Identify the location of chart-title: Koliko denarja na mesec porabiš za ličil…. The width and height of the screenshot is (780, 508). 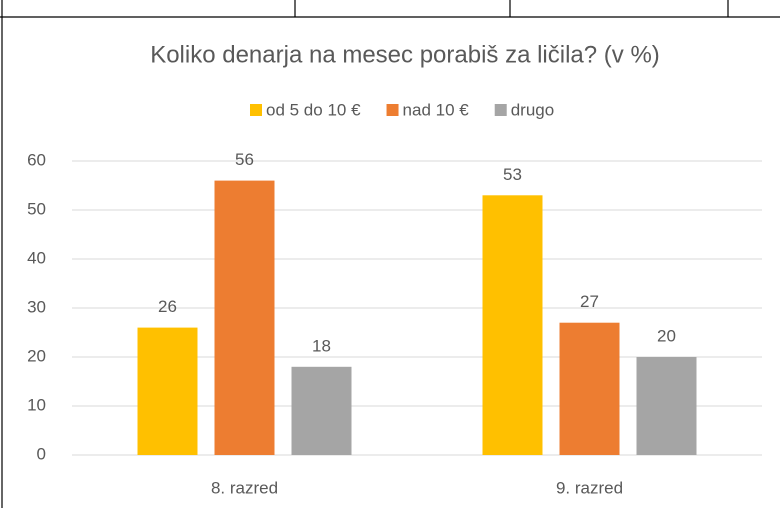
(405, 54).